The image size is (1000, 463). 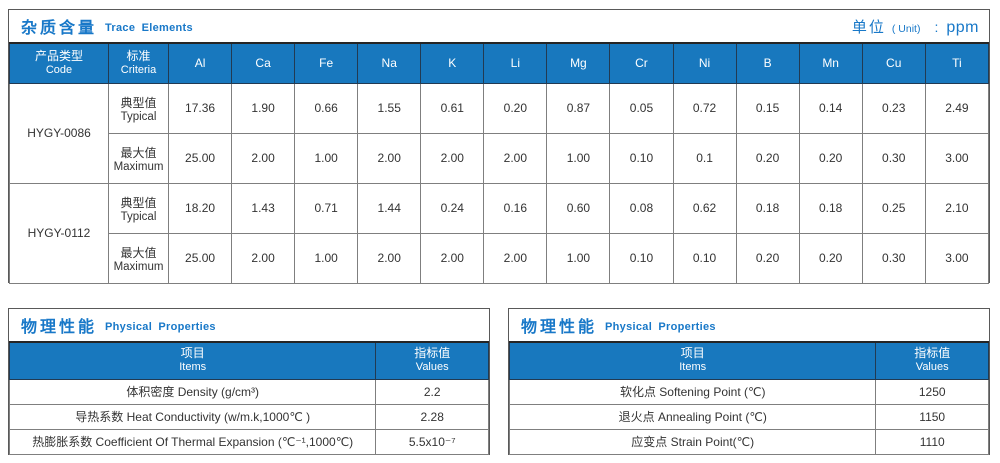 I want to click on value-cell: 0.62, so click(x=704, y=208).